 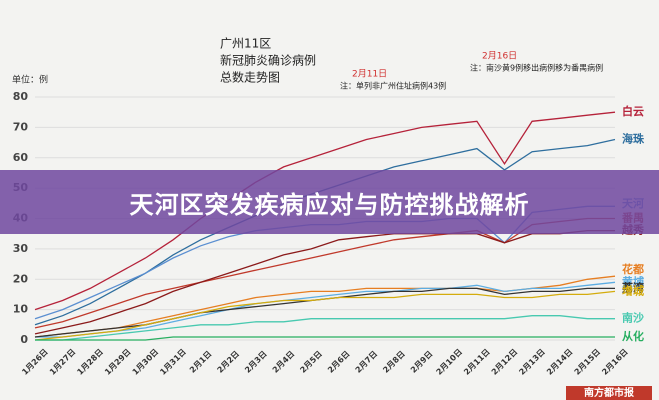 What do you see at coordinates (499, 56) in the screenshot?
I see `annotation-date: 2月16日` at bounding box center [499, 56].